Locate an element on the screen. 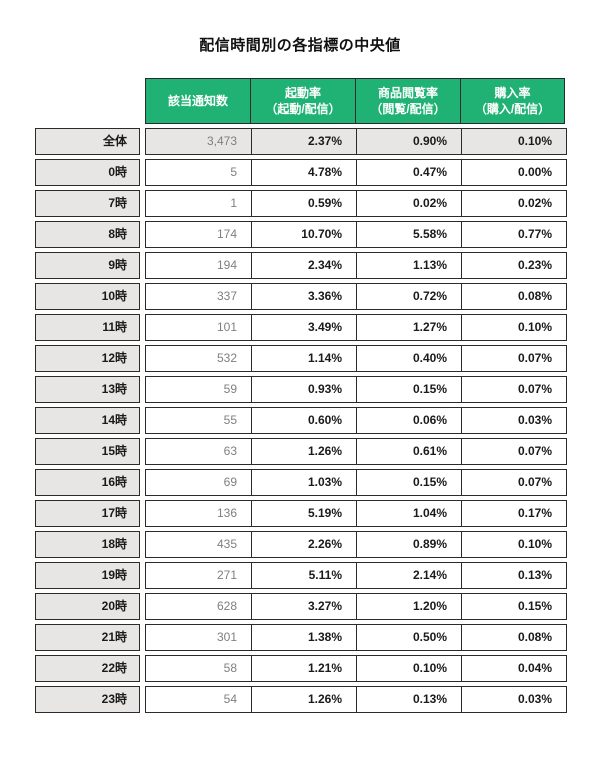  row-values: 194 2.34% 1.13% 0.23% is located at coordinates (356, 265).